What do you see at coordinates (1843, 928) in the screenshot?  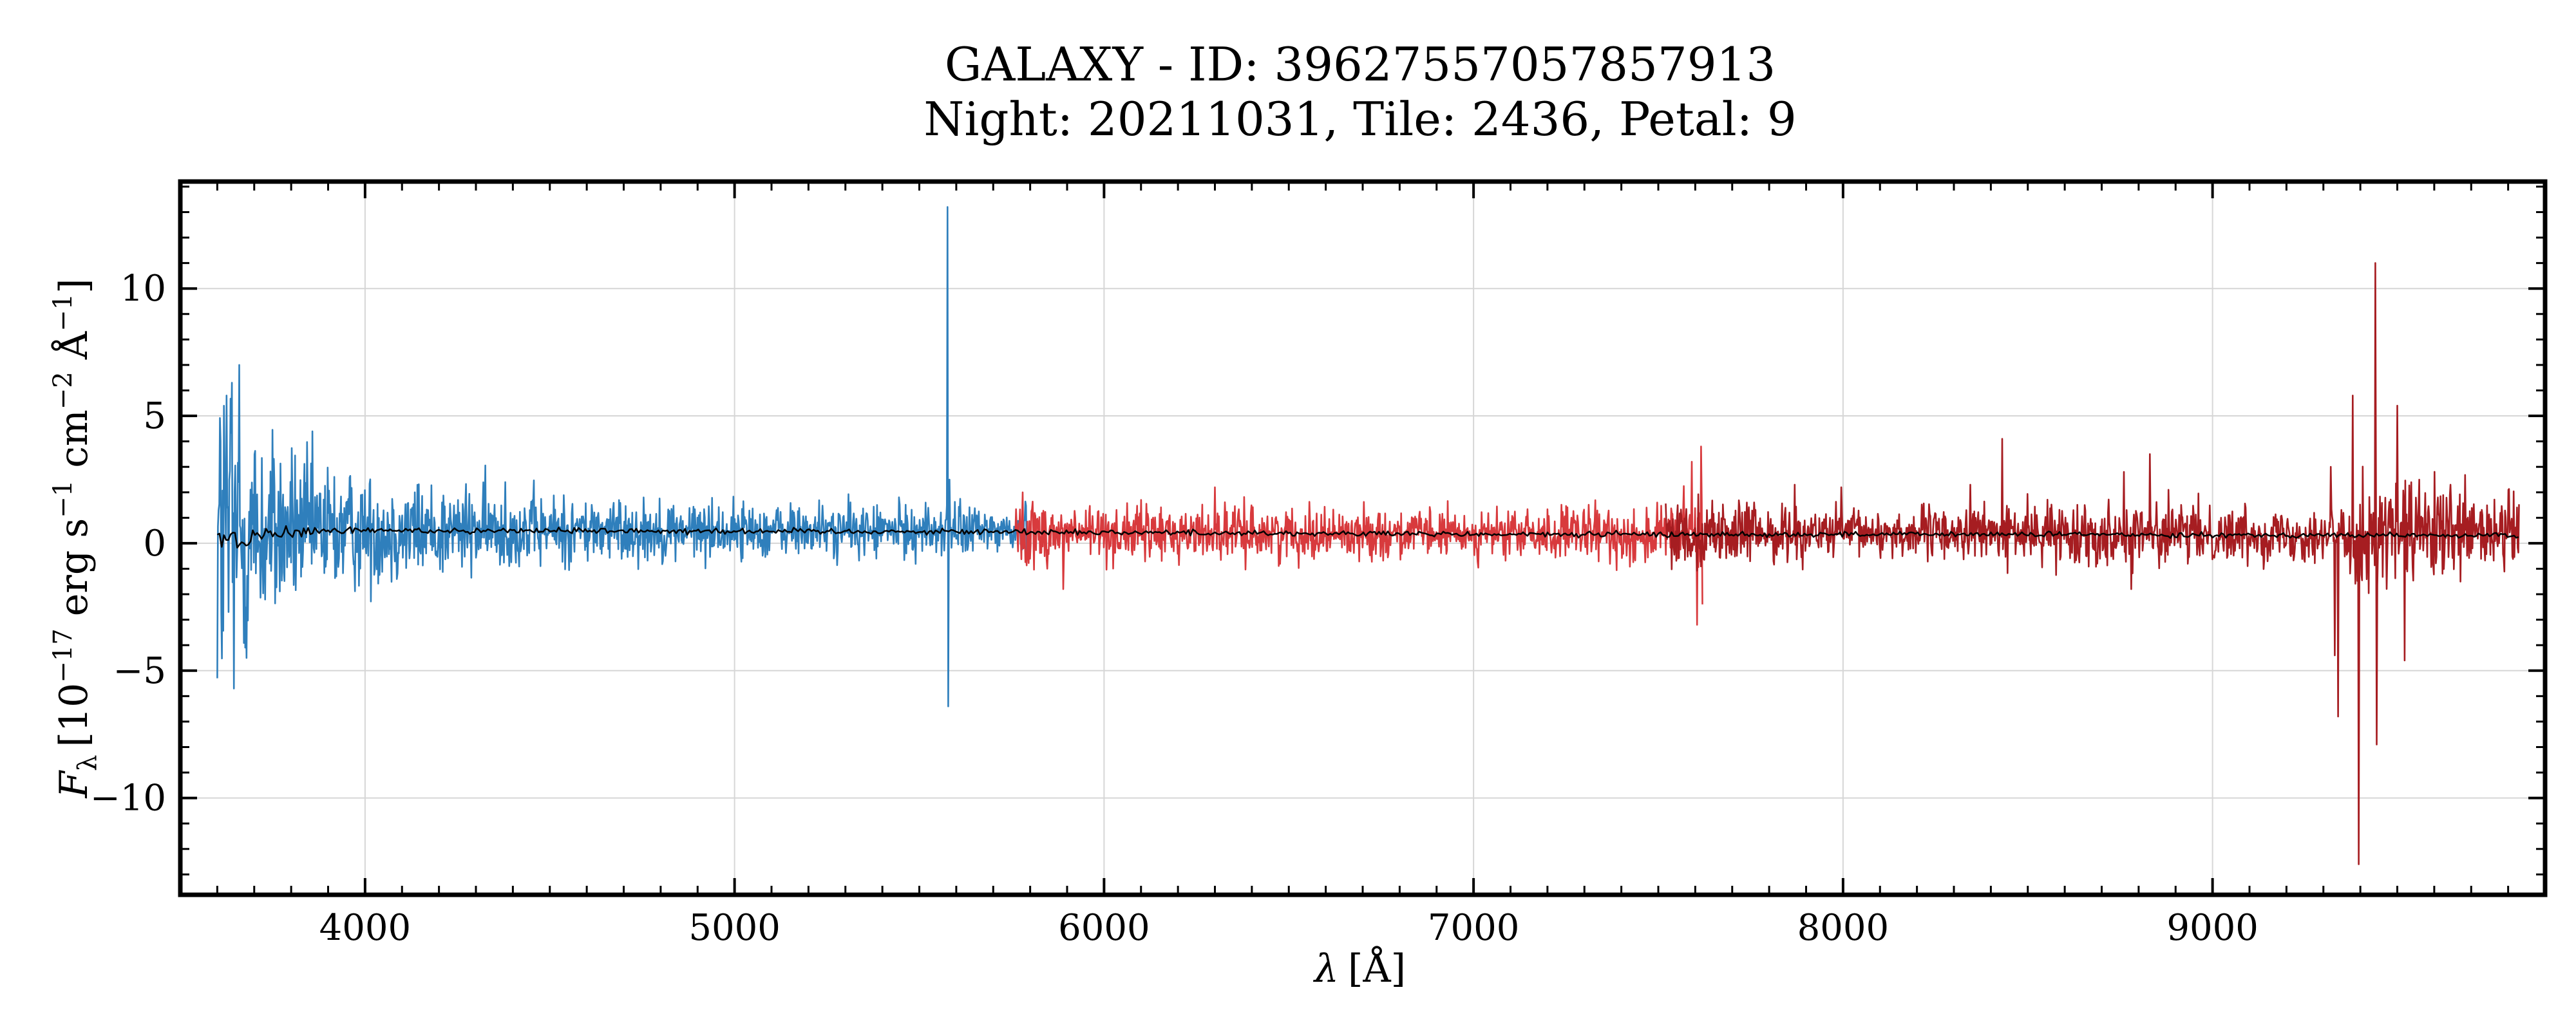 I see `x-tick-label: 8000` at bounding box center [1843, 928].